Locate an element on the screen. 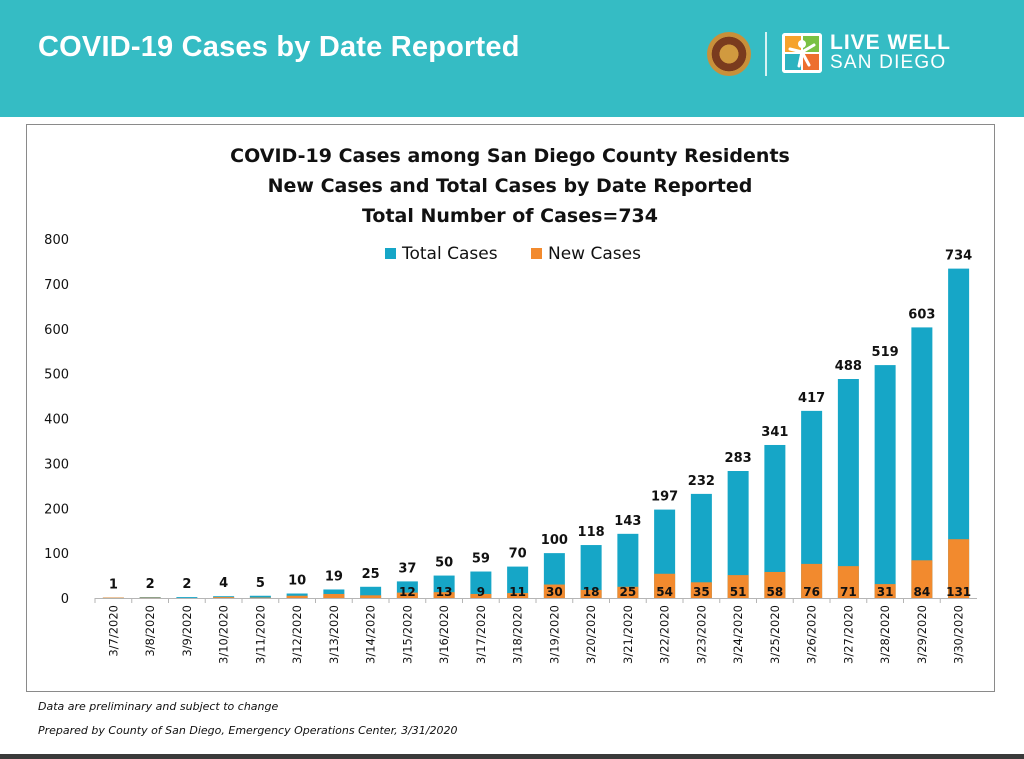 This screenshot has height=759, width=1024. data-label-total: 10 is located at coordinates (297, 581).